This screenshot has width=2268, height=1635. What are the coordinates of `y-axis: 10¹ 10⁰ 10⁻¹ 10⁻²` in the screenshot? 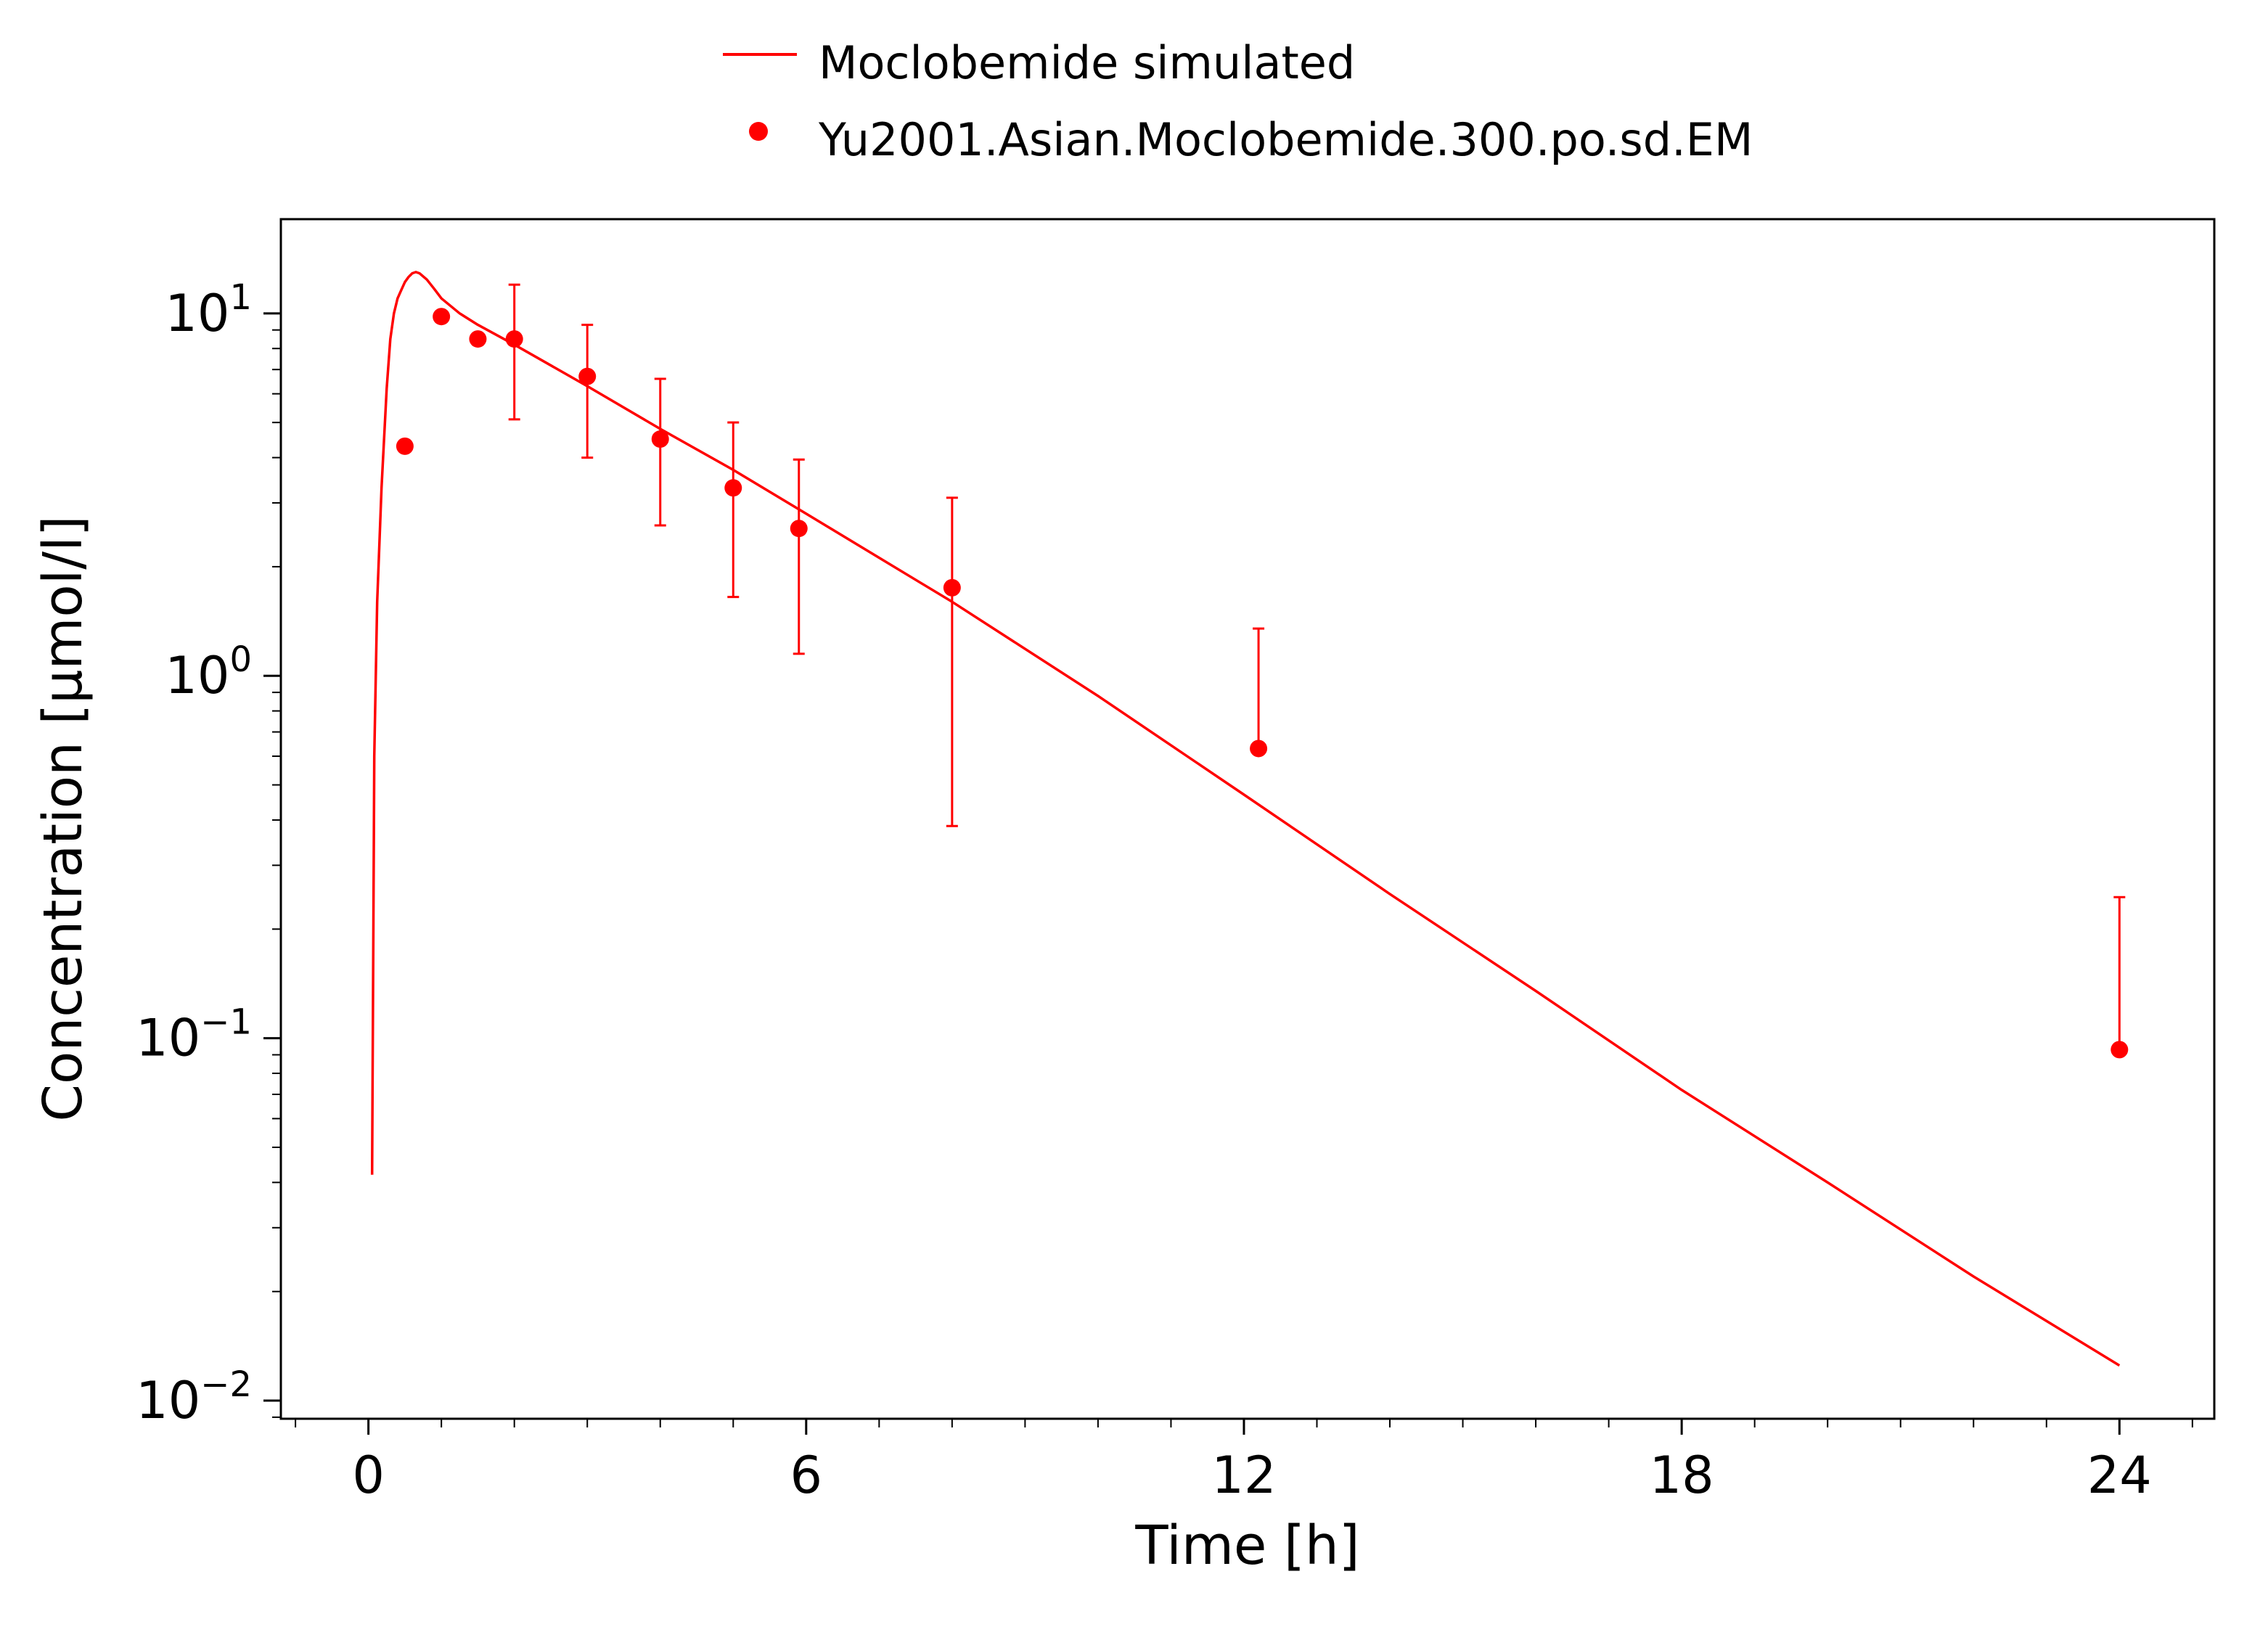 It's located at (208, 853).